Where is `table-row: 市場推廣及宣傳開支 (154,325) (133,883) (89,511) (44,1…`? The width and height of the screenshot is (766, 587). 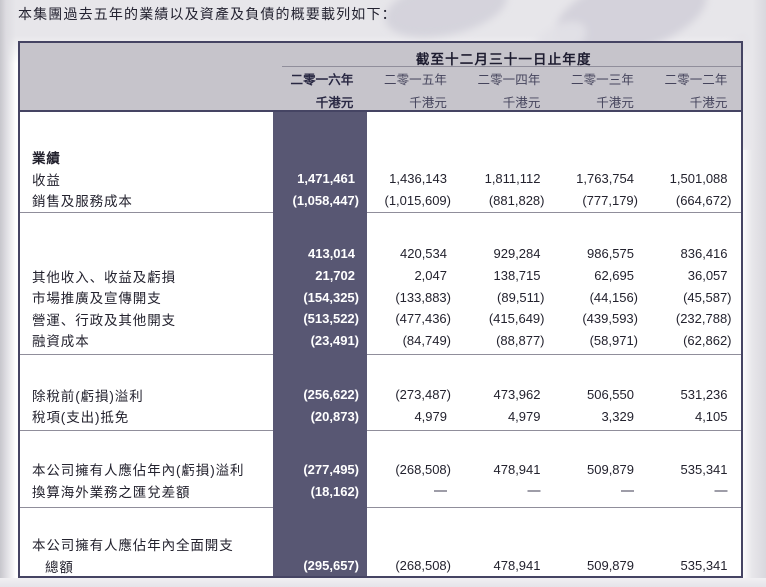
table-row: 市場推廣及宣傳開支 (154,325) (133,883) (89,511) (44,1… is located at coordinates (380, 297).